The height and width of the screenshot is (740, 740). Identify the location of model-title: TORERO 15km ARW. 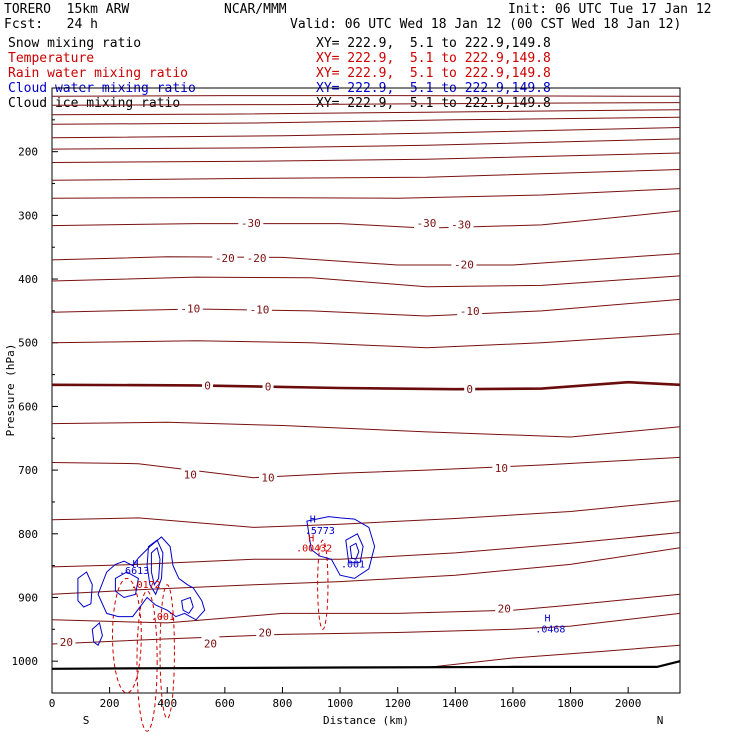
(67, 9).